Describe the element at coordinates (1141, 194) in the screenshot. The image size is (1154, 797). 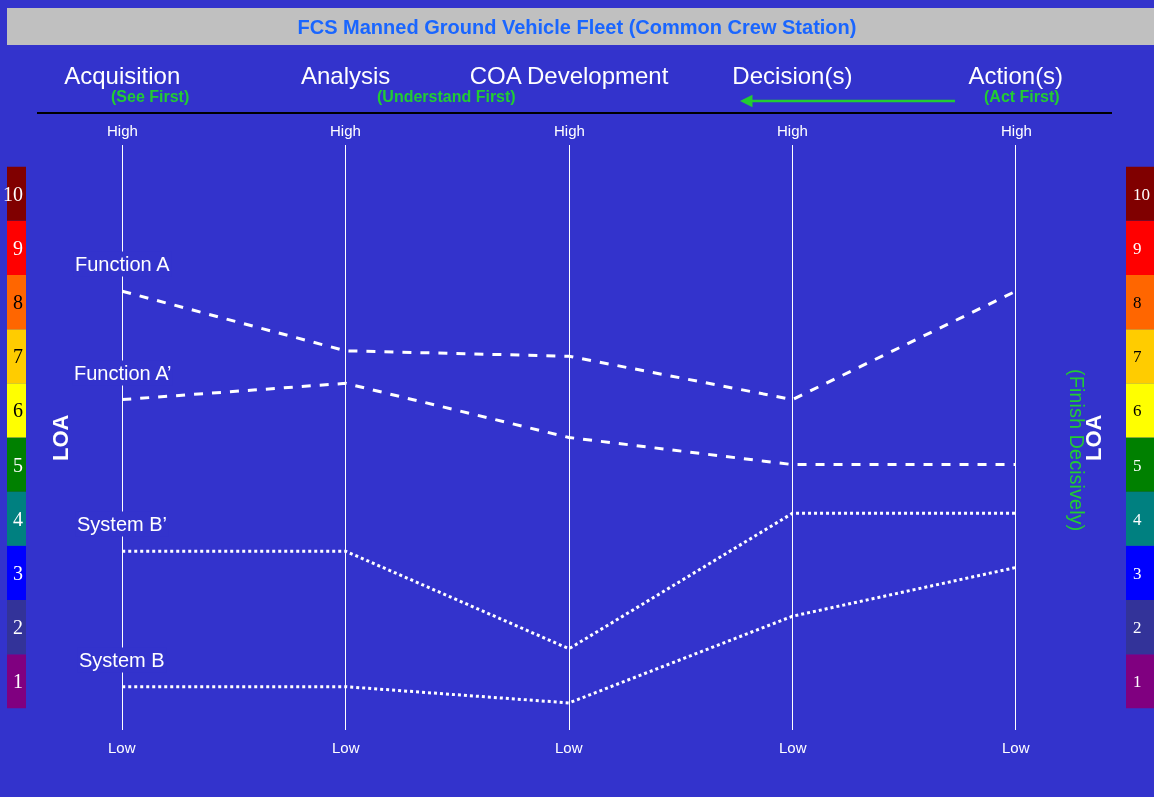
I see `y2-tick-label: 10` at that location.